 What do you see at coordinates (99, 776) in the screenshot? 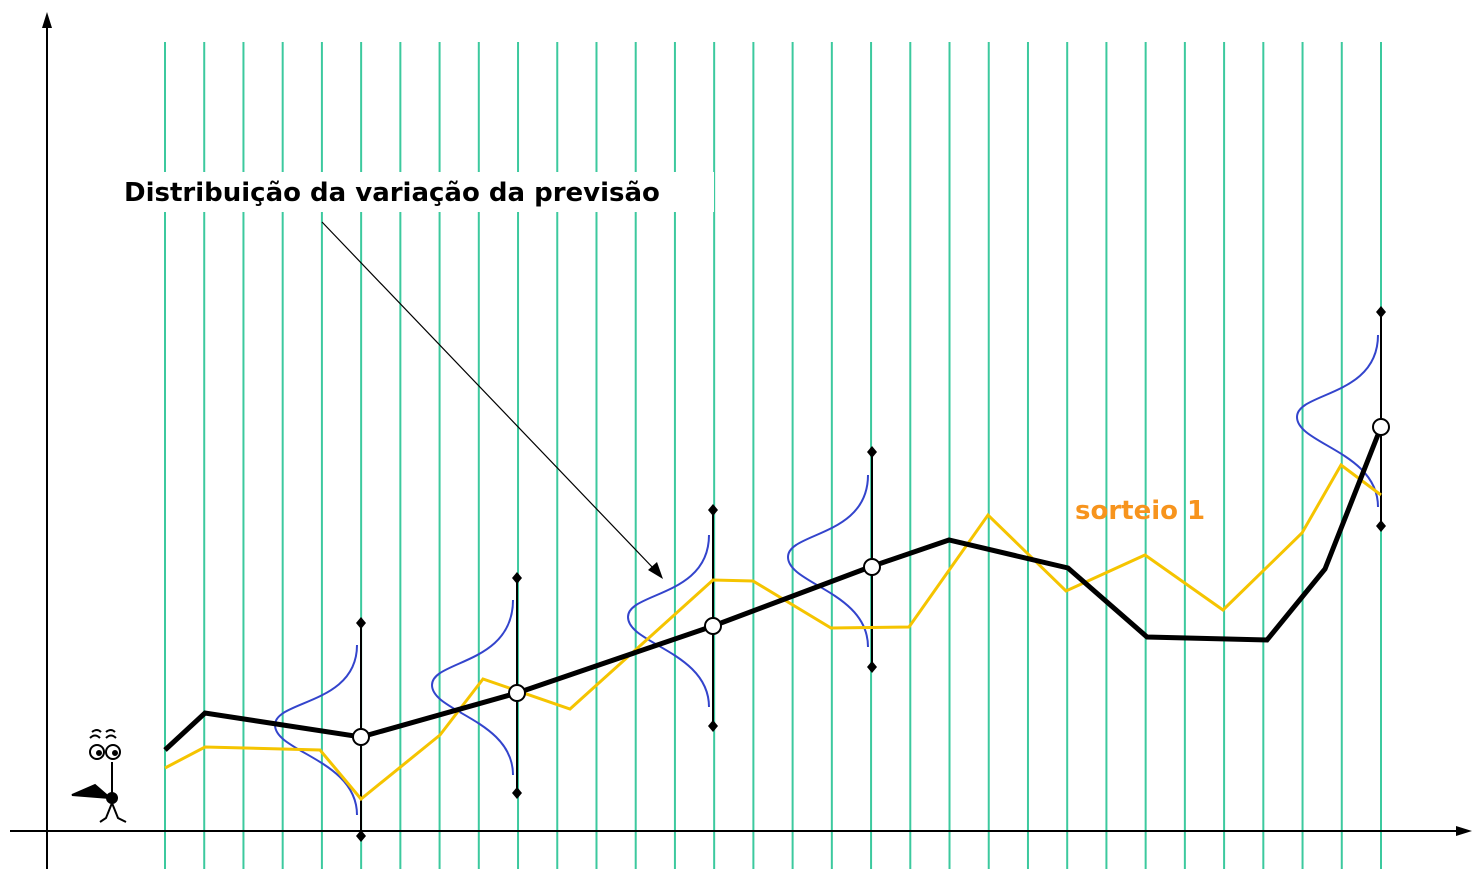
I see `cartoon` at bounding box center [99, 776].